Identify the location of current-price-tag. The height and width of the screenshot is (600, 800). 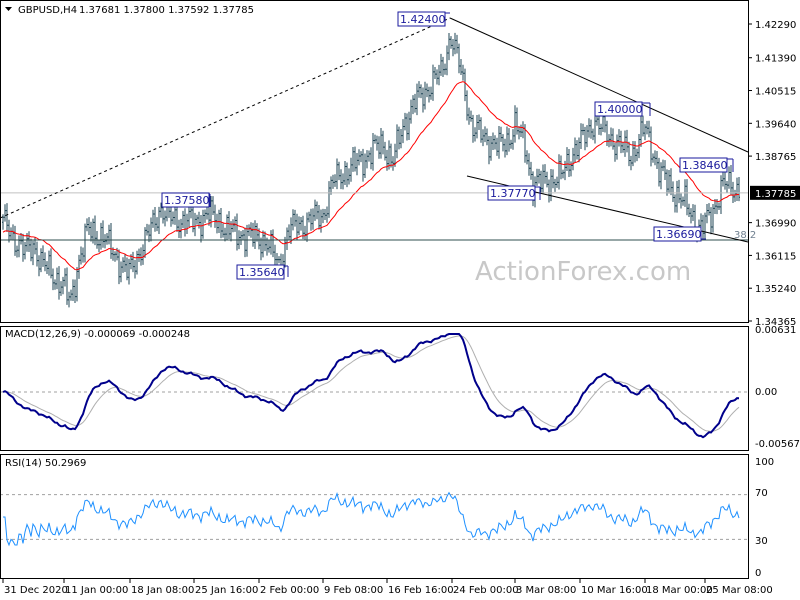
(775, 192).